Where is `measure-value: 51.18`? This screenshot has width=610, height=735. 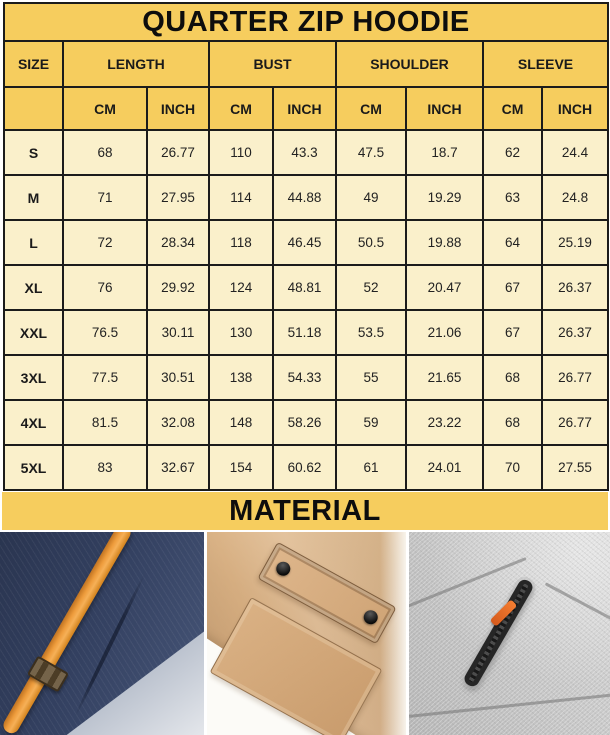 measure-value: 51.18 is located at coordinates (304, 332).